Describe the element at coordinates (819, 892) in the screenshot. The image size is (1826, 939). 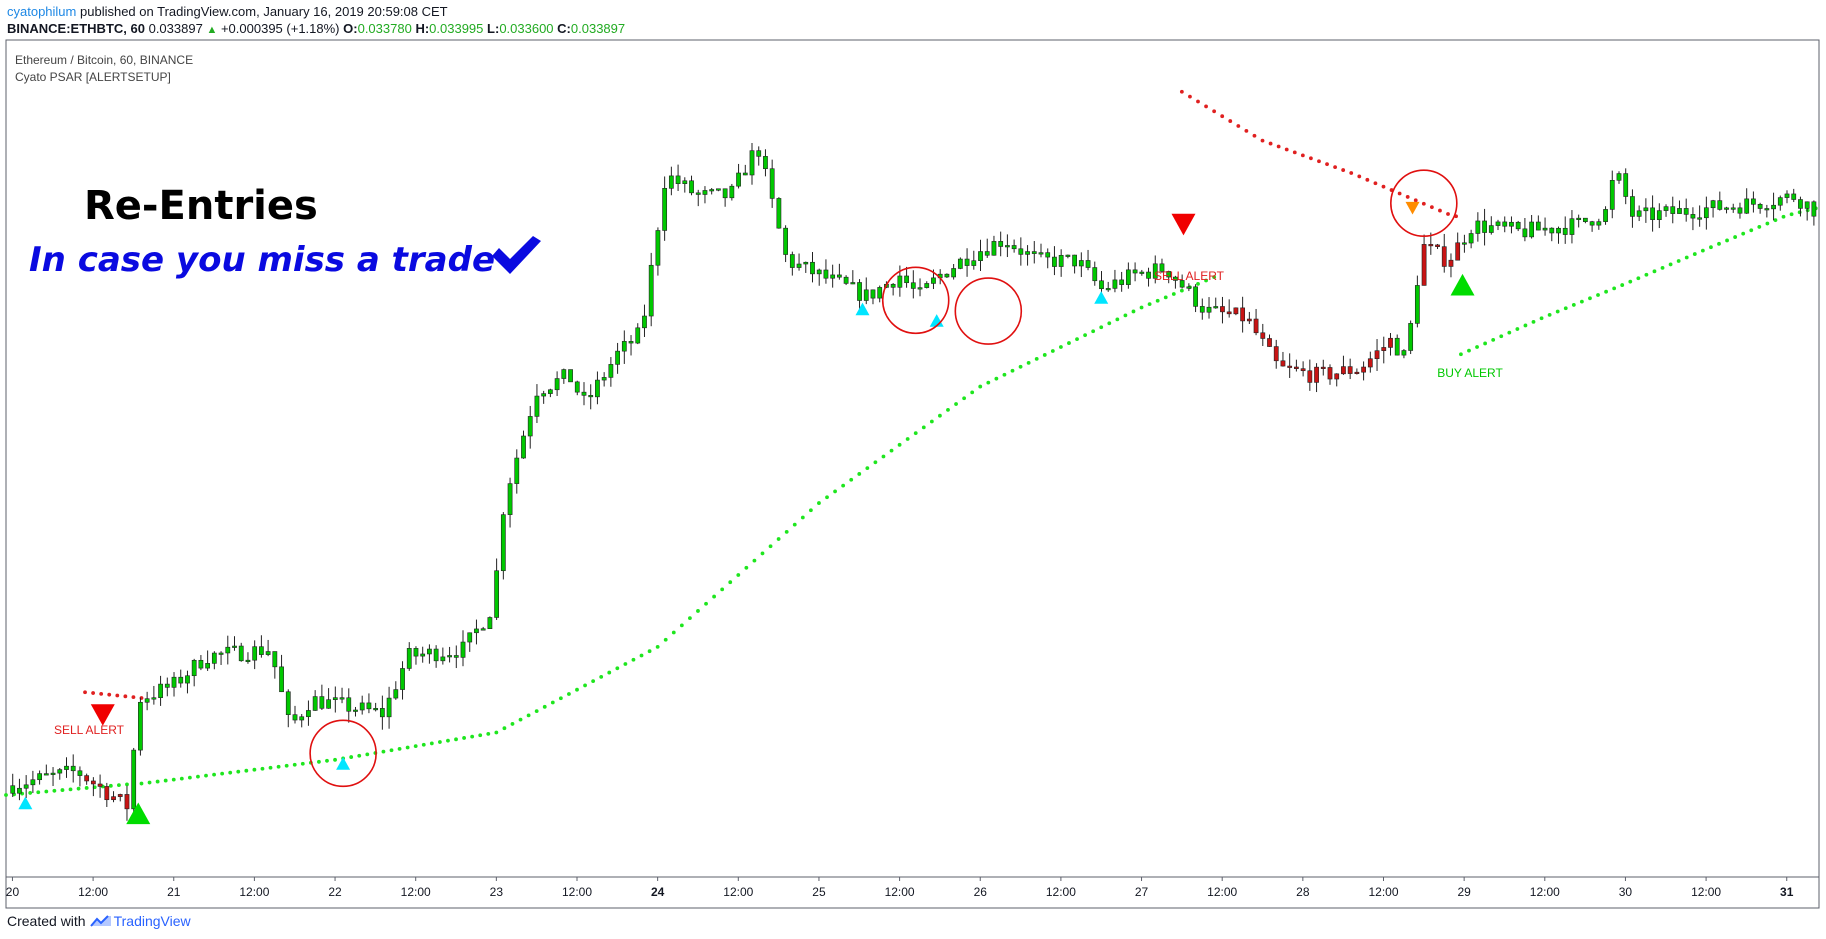
I see `time-tick-label: 25` at that location.